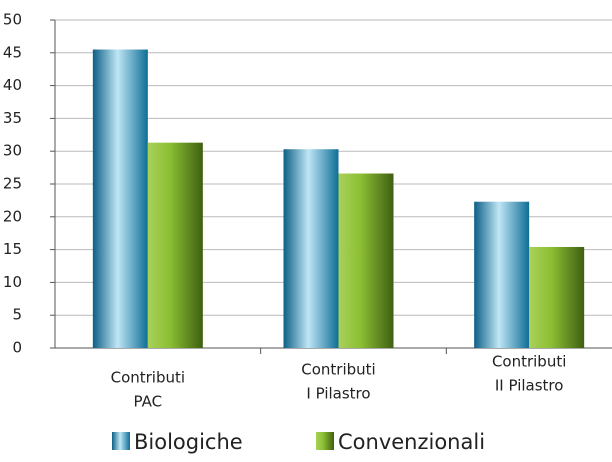 The width and height of the screenshot is (612, 462). Describe the element at coordinates (12, 216) in the screenshot. I see `y-tick-label: 20` at that location.